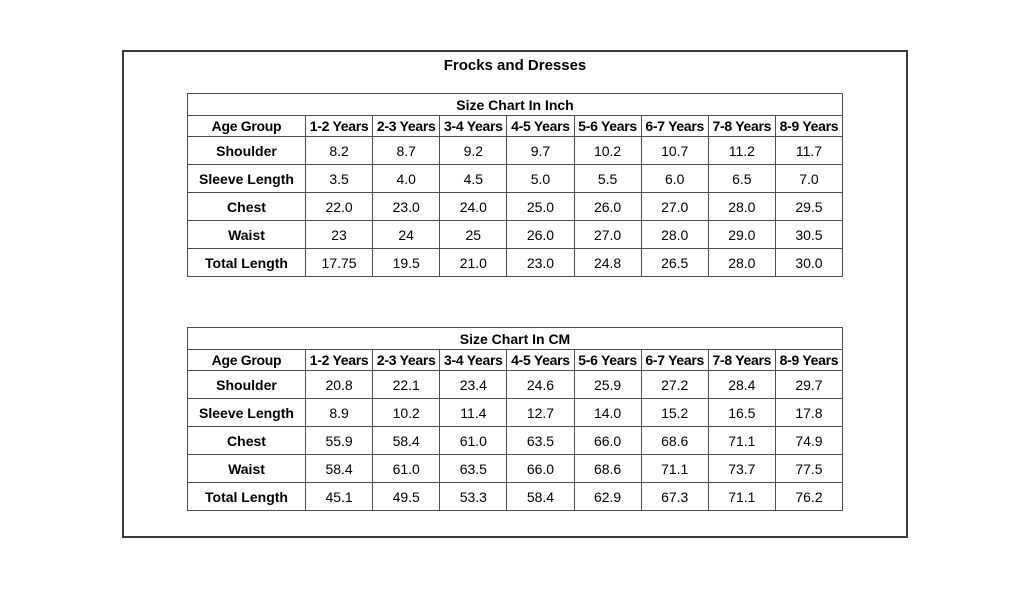 The image size is (1024, 602). I want to click on table-cell: 27.2, so click(674, 384).